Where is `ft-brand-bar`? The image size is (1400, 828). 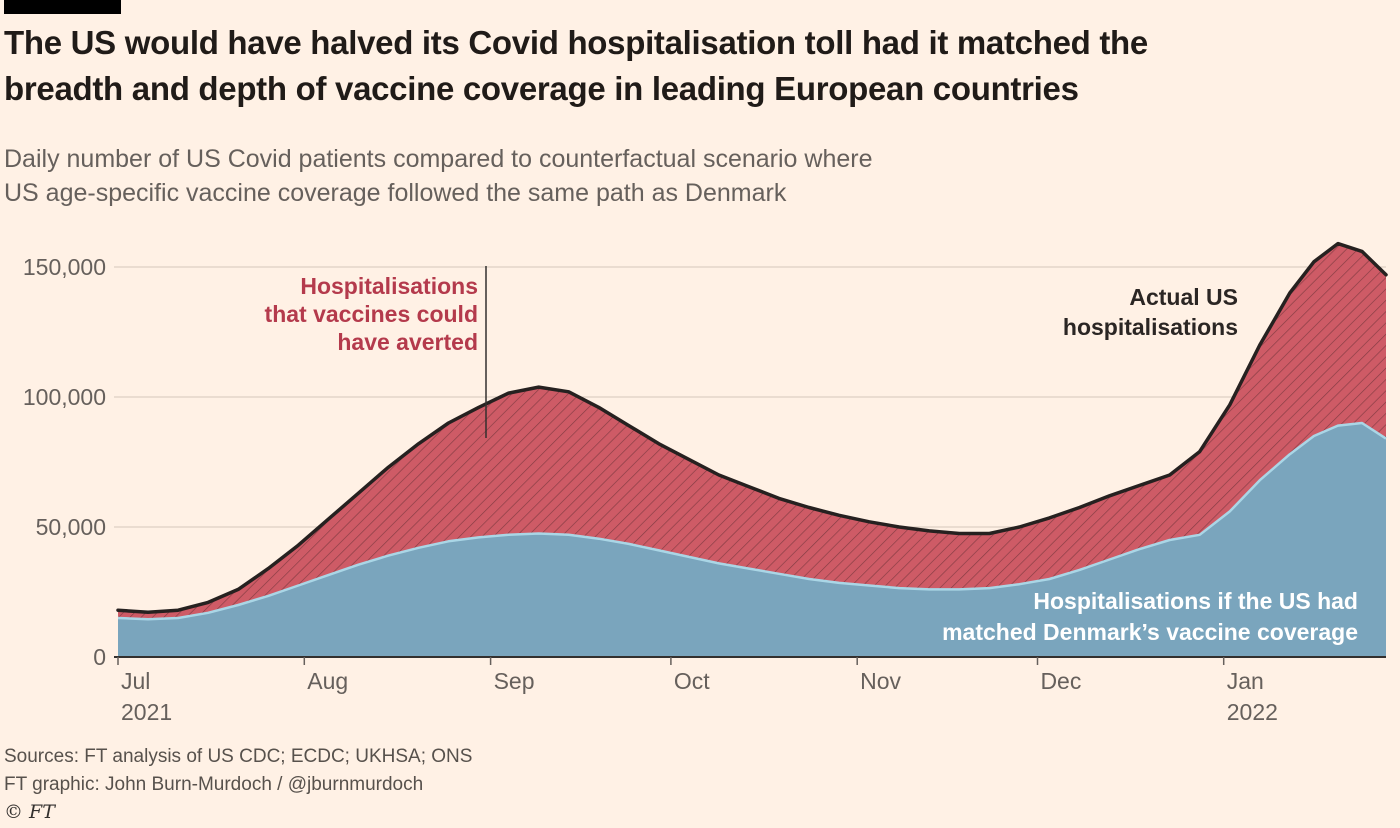
ft-brand-bar is located at coordinates (62, 7).